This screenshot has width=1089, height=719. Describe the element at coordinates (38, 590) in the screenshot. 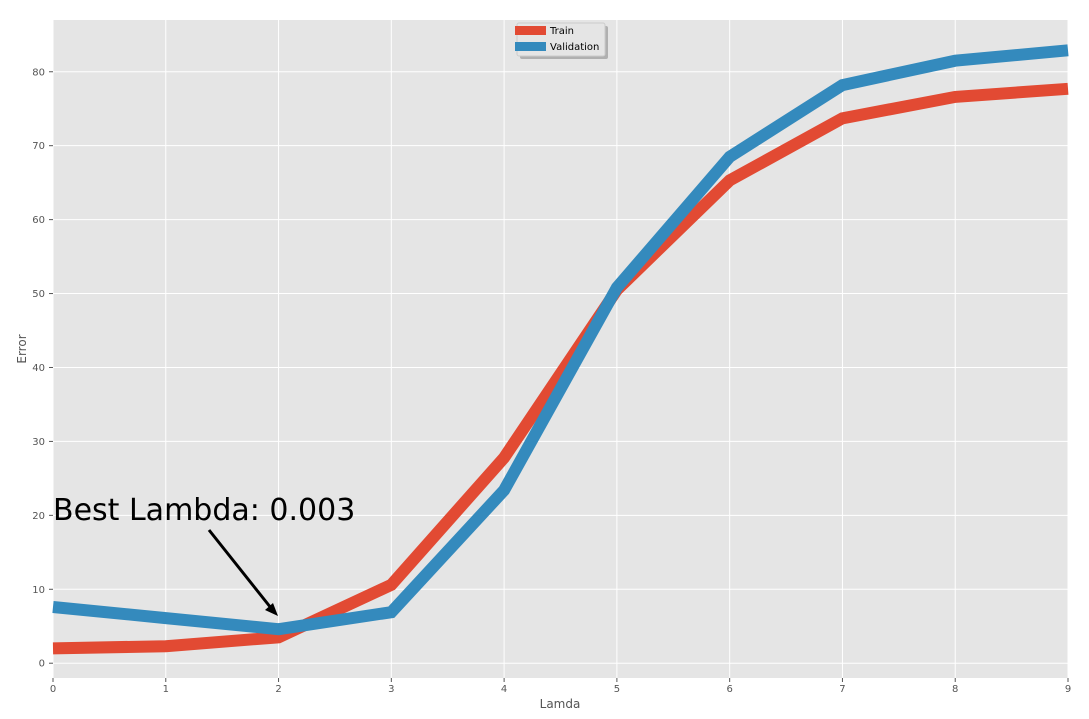

I see `y-tick-label: 10` at that location.